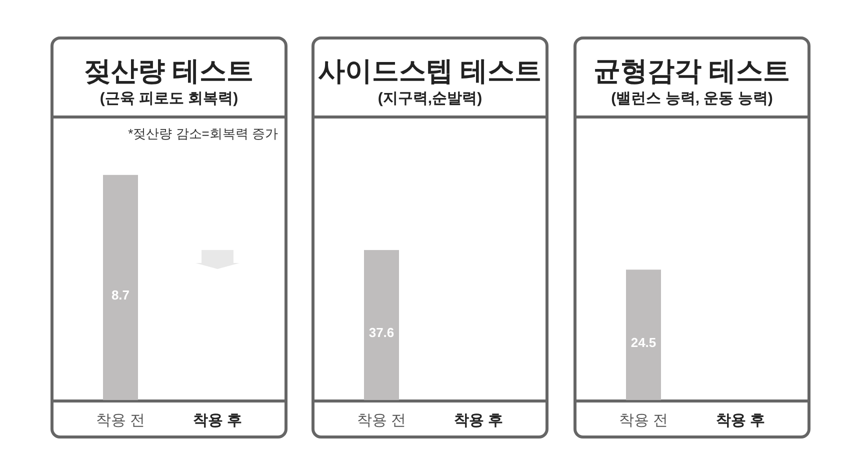 The image size is (860, 476). I want to click on chart-subtitle: (지구력,순발력), so click(430, 98).